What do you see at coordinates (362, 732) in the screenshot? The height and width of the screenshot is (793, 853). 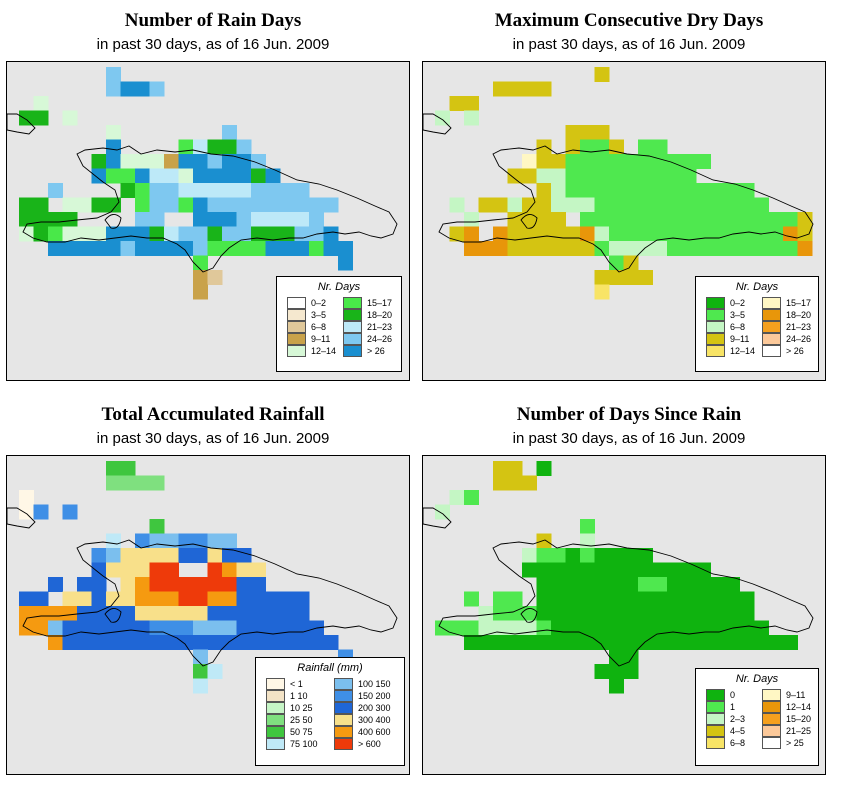 I see `legend-item: 400 600` at bounding box center [362, 732].